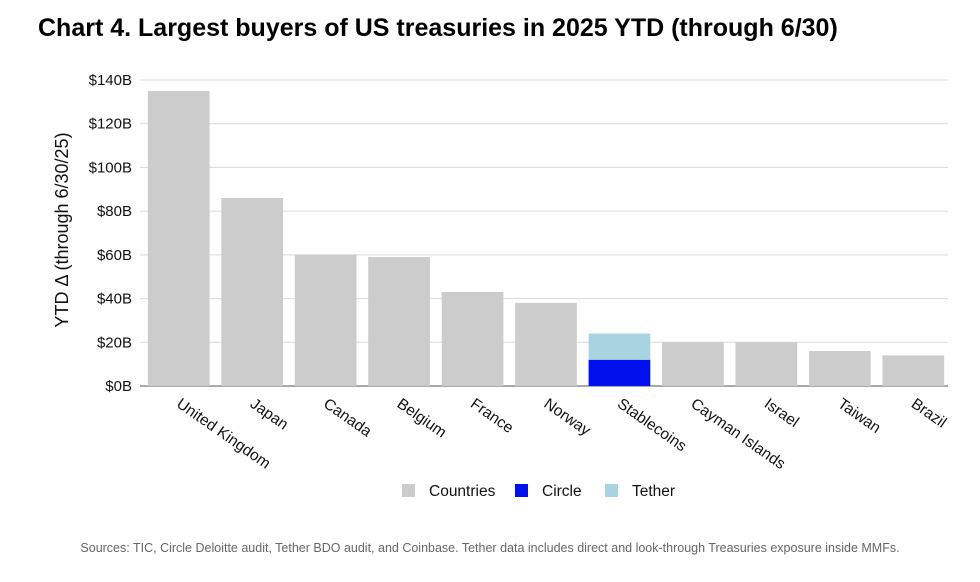 The height and width of the screenshot is (582, 980). Describe the element at coordinates (408, 490) in the screenshot. I see `legend-swatch-countries` at that location.